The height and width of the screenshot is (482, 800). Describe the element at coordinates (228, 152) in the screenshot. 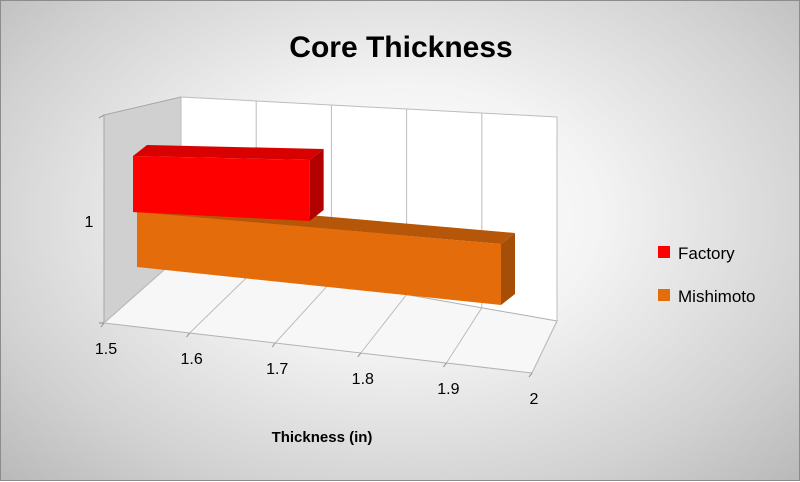

I see `bar-top` at that location.